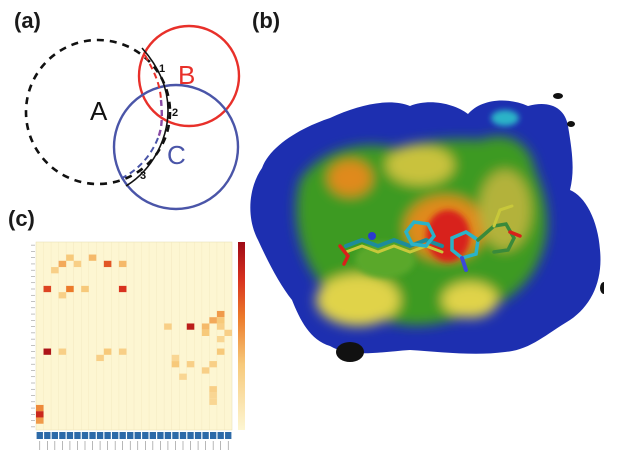 Image resolution: width=618 pixels, height=461 pixels. Describe the element at coordinates (27, 20) in the screenshot. I see `panel-label-a: (a)` at that location.